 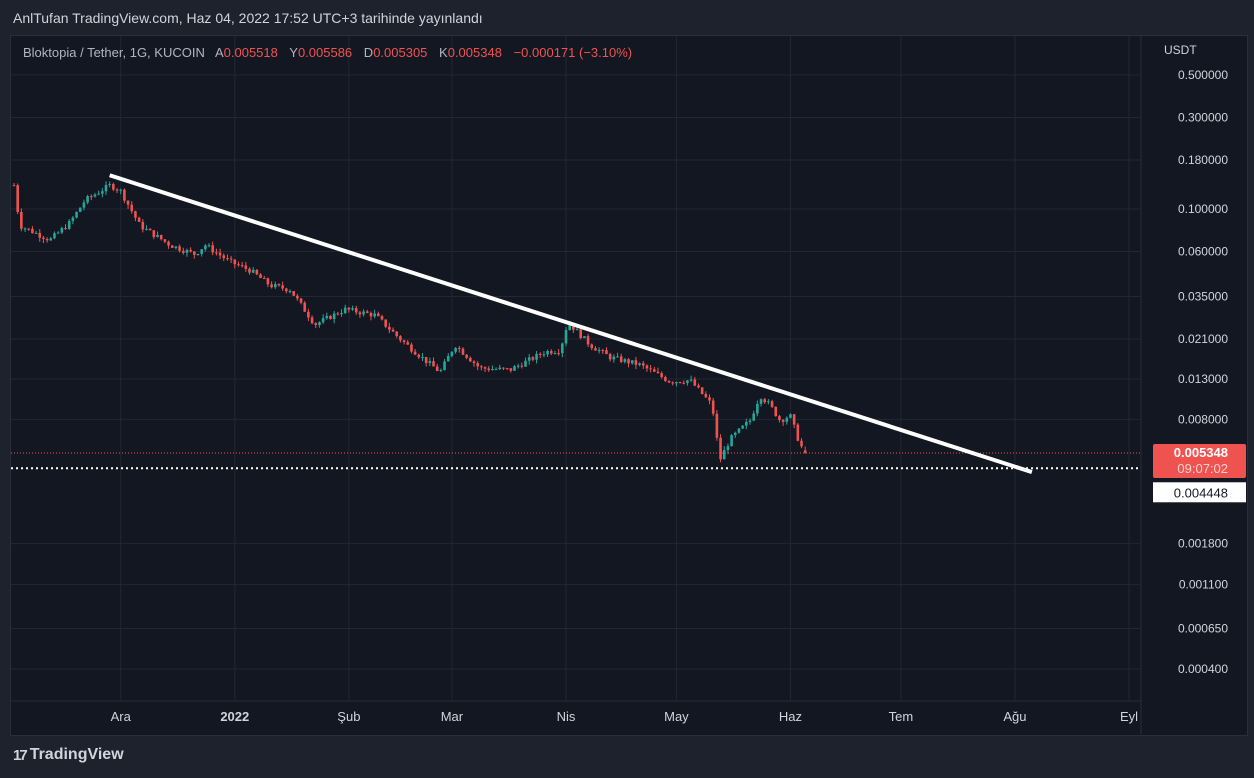 I want to click on brand-name: TradingView, so click(x=76, y=754).